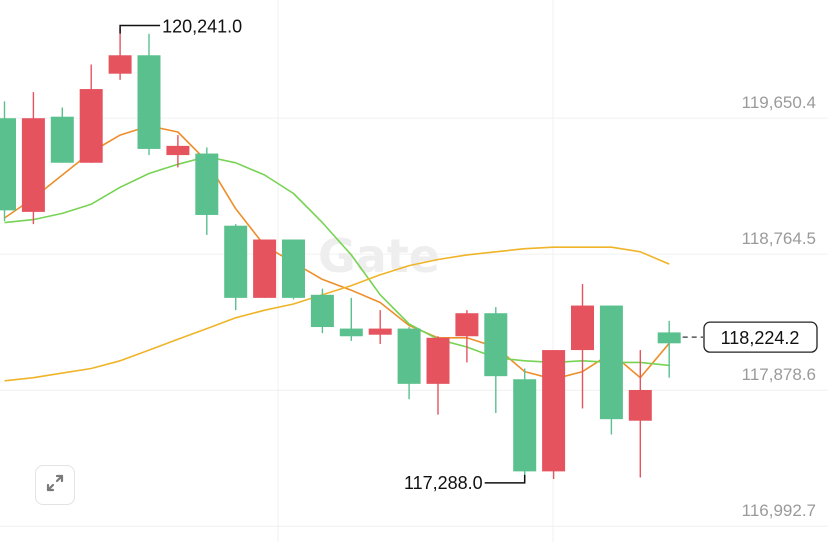 This screenshot has height=542, width=828. I want to click on last-price-box, so click(760, 337).